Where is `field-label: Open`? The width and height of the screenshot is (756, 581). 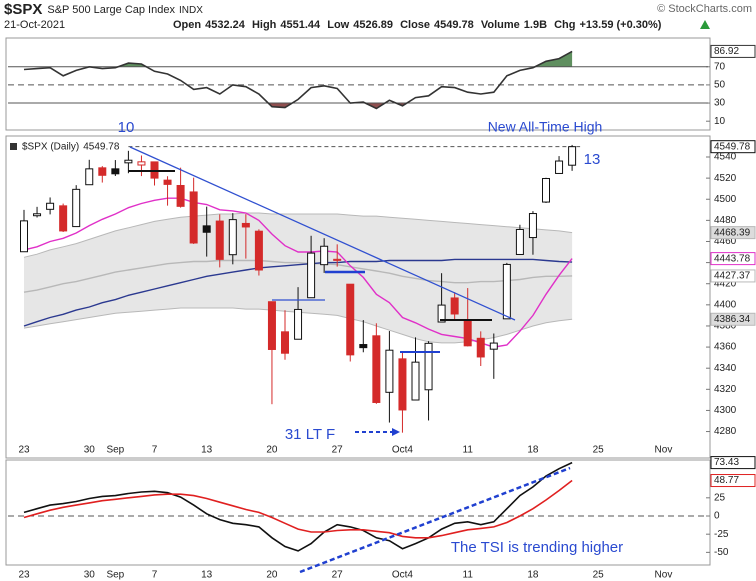
field-label: Open is located at coordinates (187, 25).